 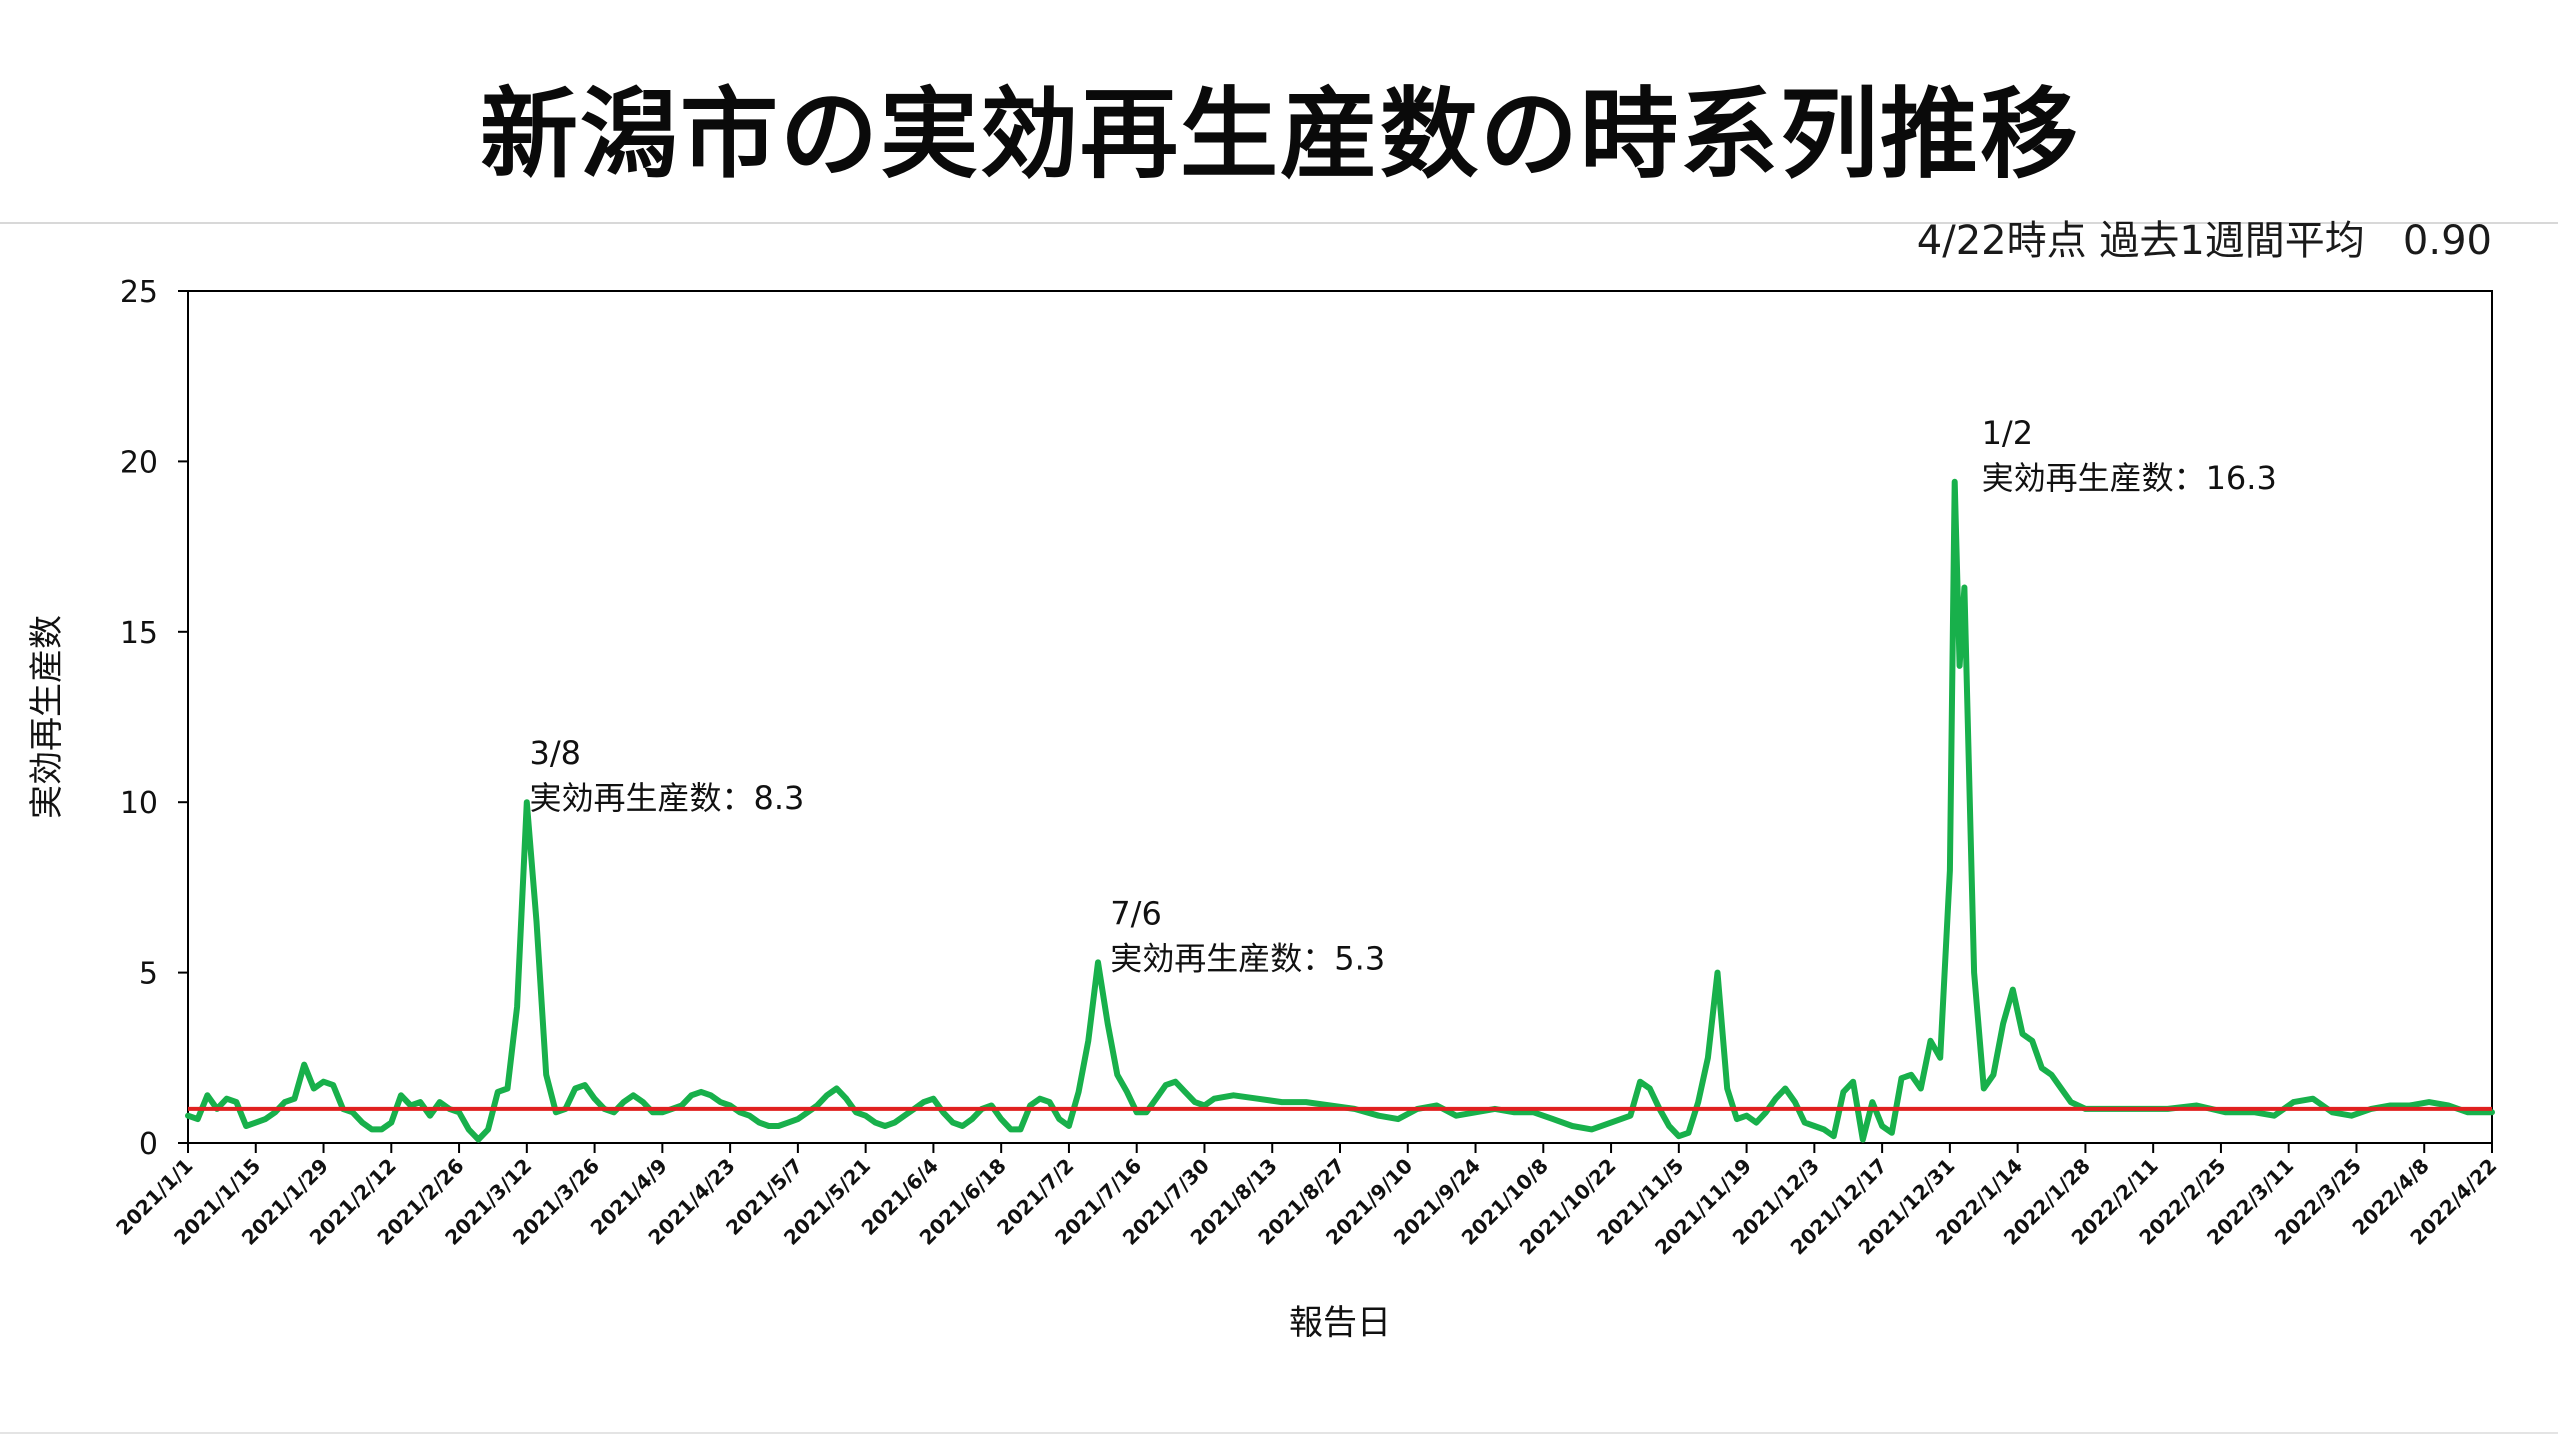 What do you see at coordinates (1247, 958) in the screenshot?
I see `annotation-value-2: 実効再生産数：5.3` at bounding box center [1247, 958].